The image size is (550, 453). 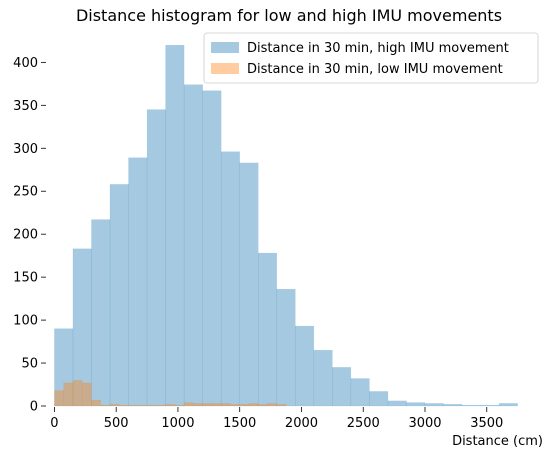 I want to click on y-tick-label-6: 300, so click(x=25, y=149).